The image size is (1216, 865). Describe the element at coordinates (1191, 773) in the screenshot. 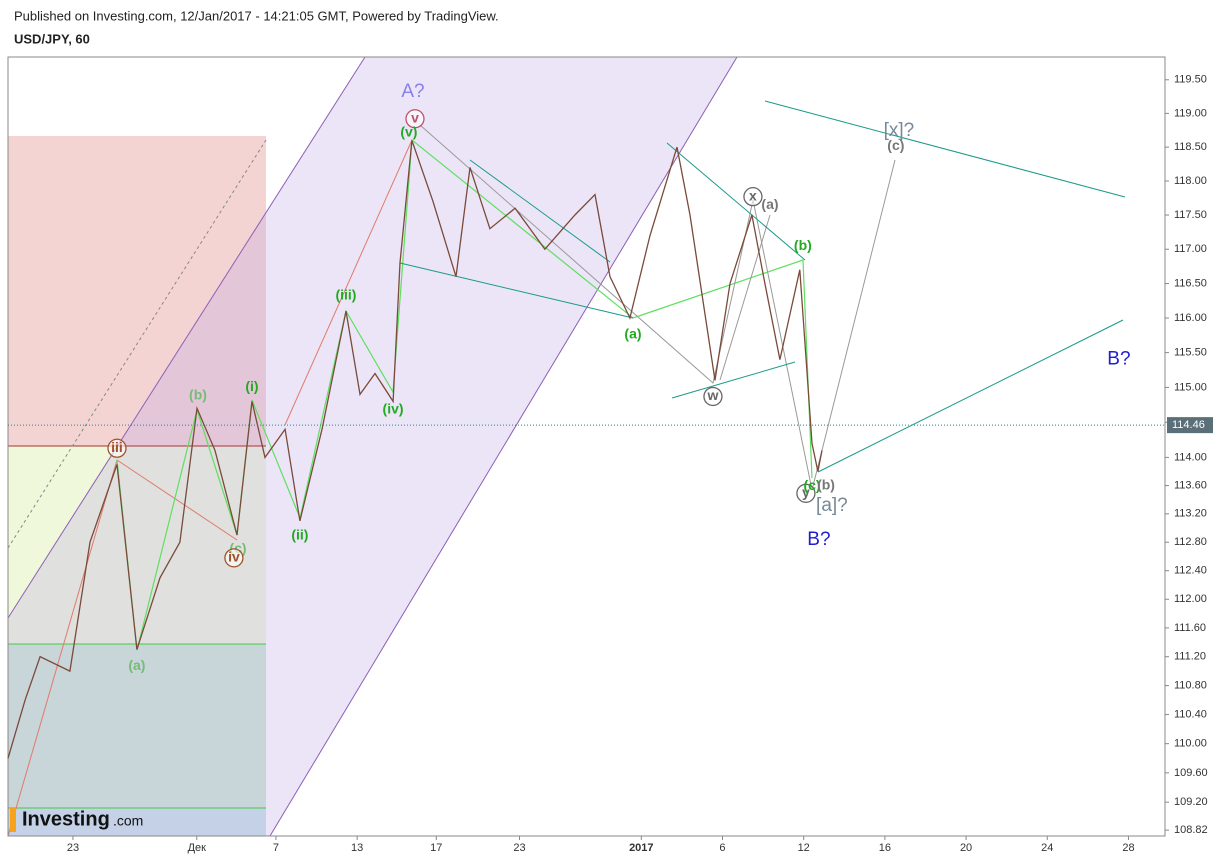

I see `y-tick-label: 109.60` at that location.